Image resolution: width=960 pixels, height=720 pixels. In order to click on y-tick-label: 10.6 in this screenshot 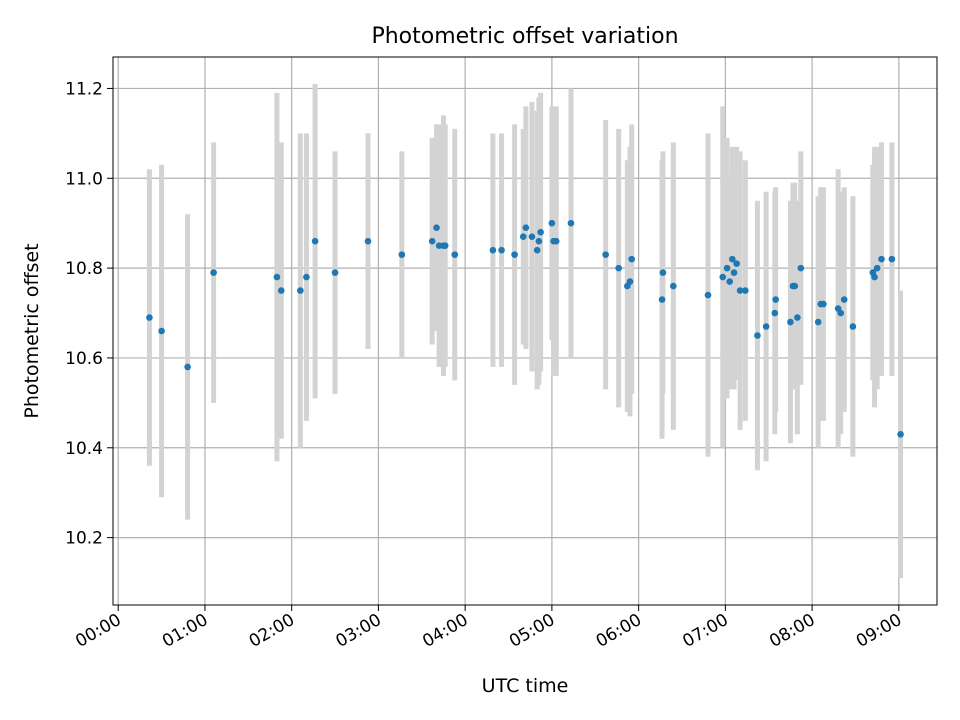, I will do `click(84, 359)`.